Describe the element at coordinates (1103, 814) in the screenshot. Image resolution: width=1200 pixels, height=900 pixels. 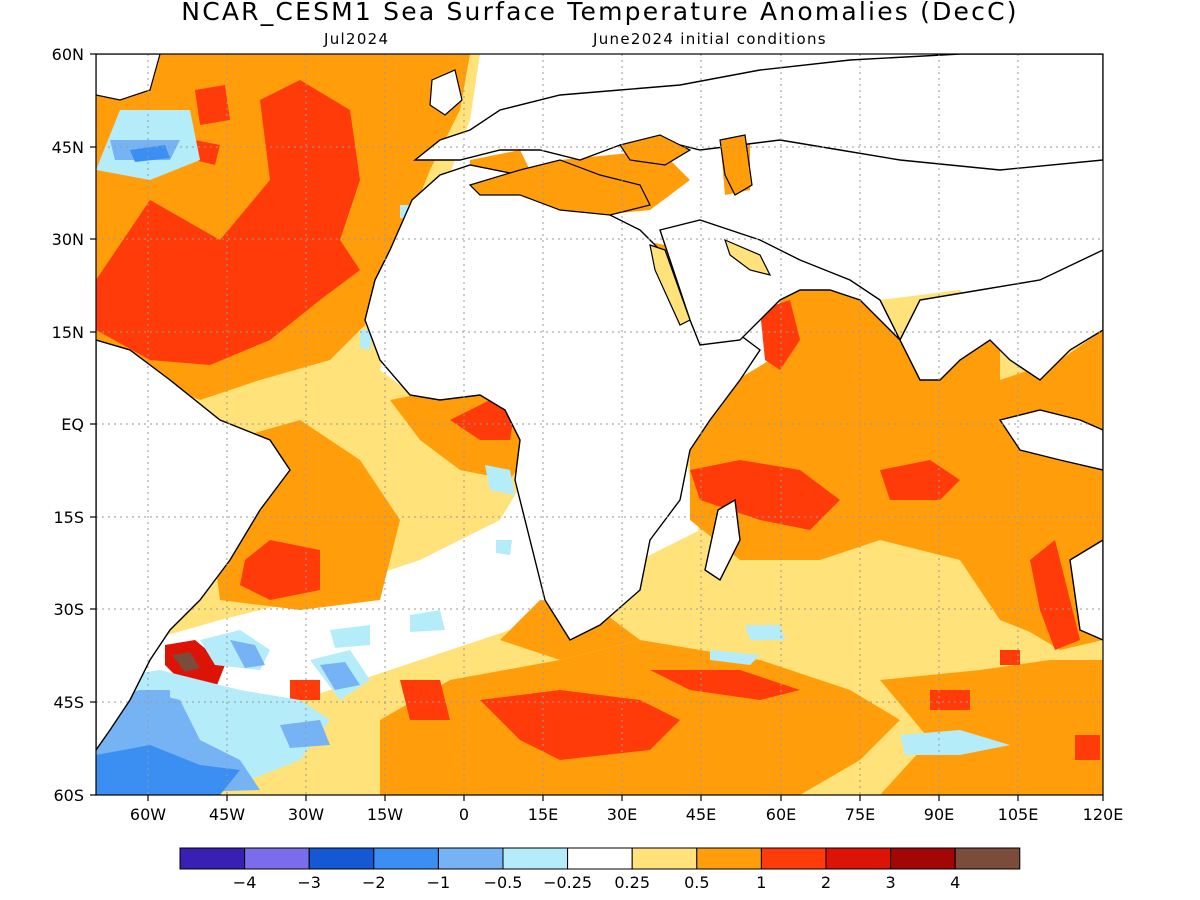
I see `lon-label: 120E` at that location.